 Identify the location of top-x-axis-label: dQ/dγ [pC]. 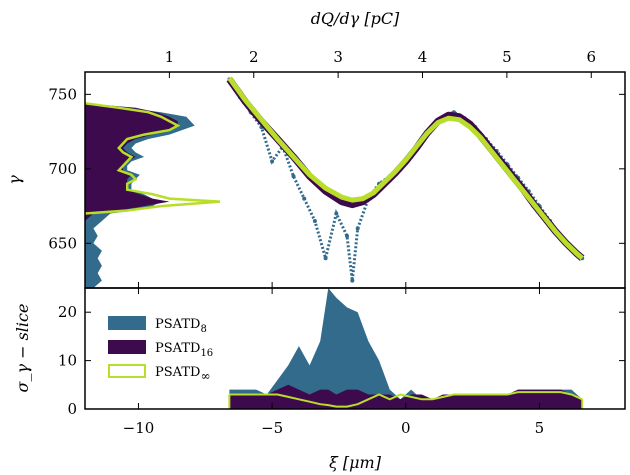
(355, 18).